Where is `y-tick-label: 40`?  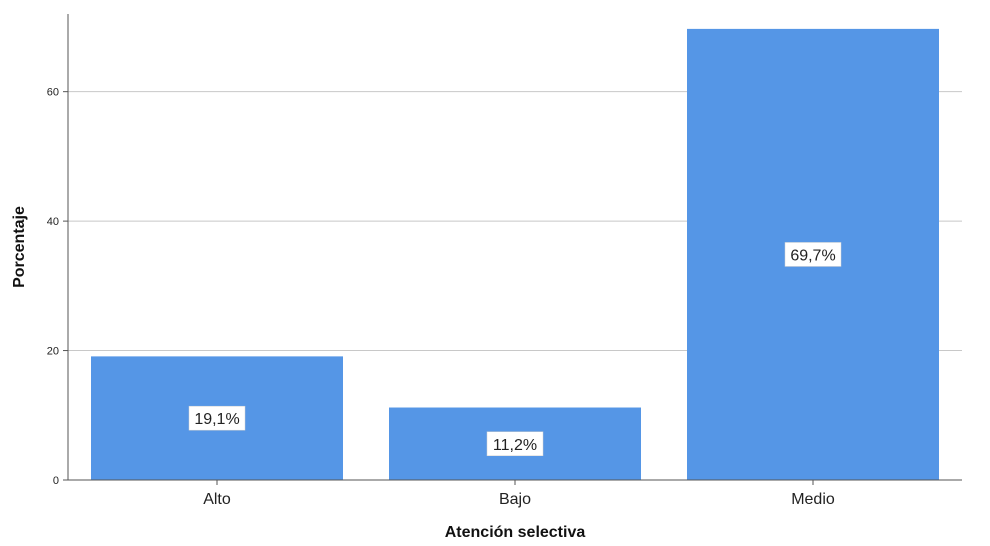 y-tick-label: 40 is located at coordinates (53, 222).